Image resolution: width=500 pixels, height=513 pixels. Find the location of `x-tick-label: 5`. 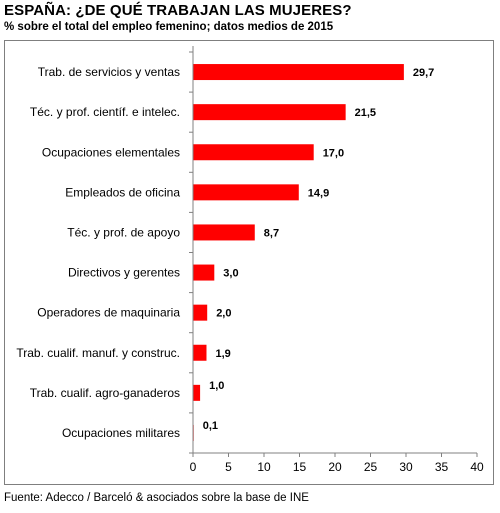

x-tick-label: 5 is located at coordinates (228, 467).